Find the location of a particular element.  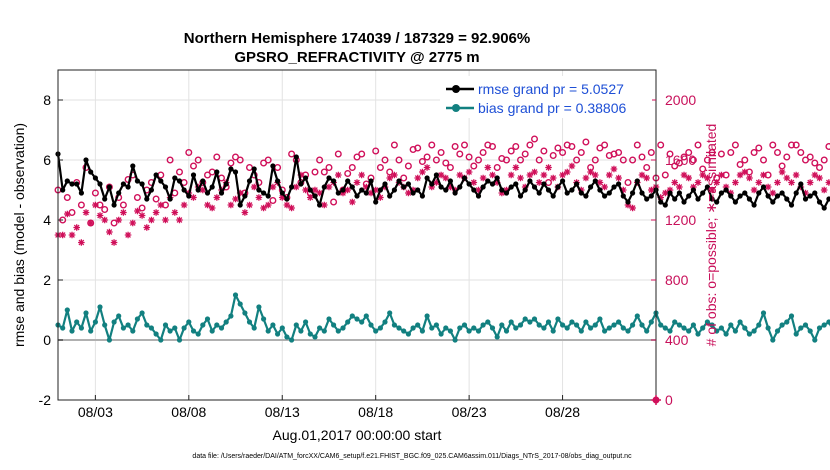

legend-rmse-marker is located at coordinates (456, 89).